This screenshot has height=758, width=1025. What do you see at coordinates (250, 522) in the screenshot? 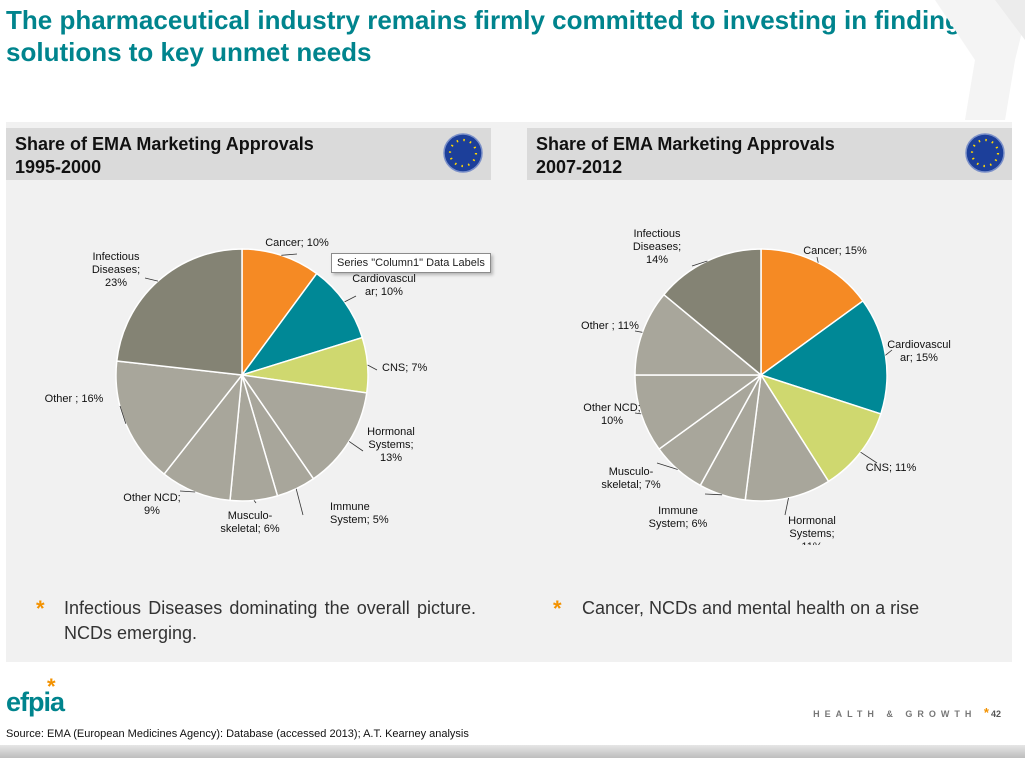
I see `data-label: Musculo-skeletal; 6%` at bounding box center [250, 522].